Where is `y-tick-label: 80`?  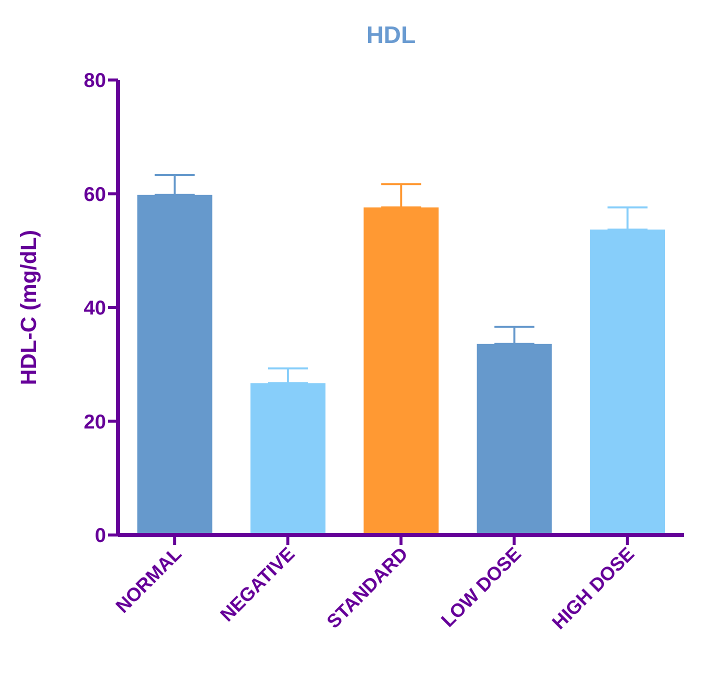
y-tick-label: 80 is located at coordinates (95, 81).